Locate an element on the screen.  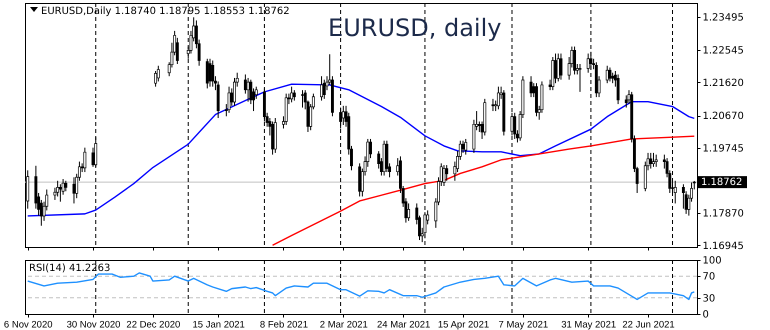
x-tick-label: 24 Mar 2021 is located at coordinates (403, 325).